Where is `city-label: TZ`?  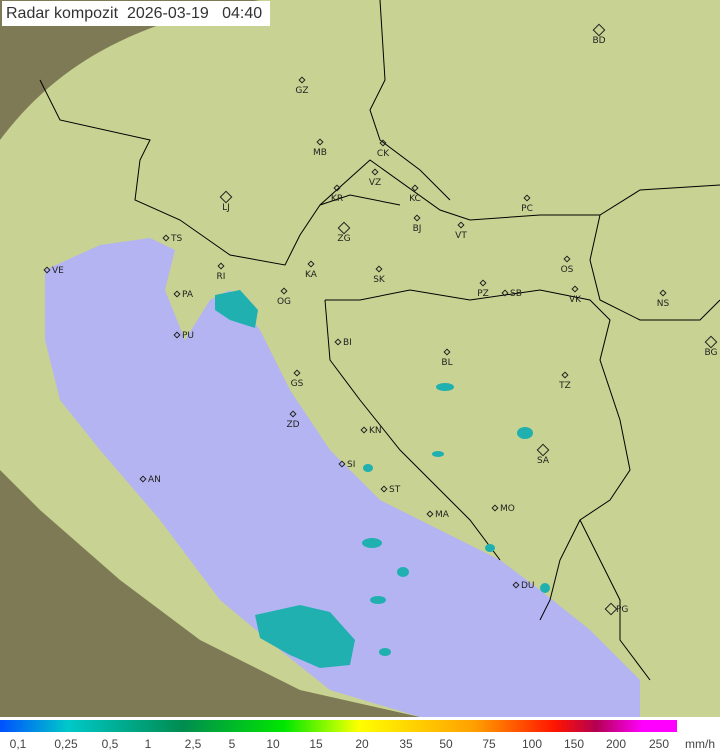
city-label: TZ is located at coordinates (564, 386).